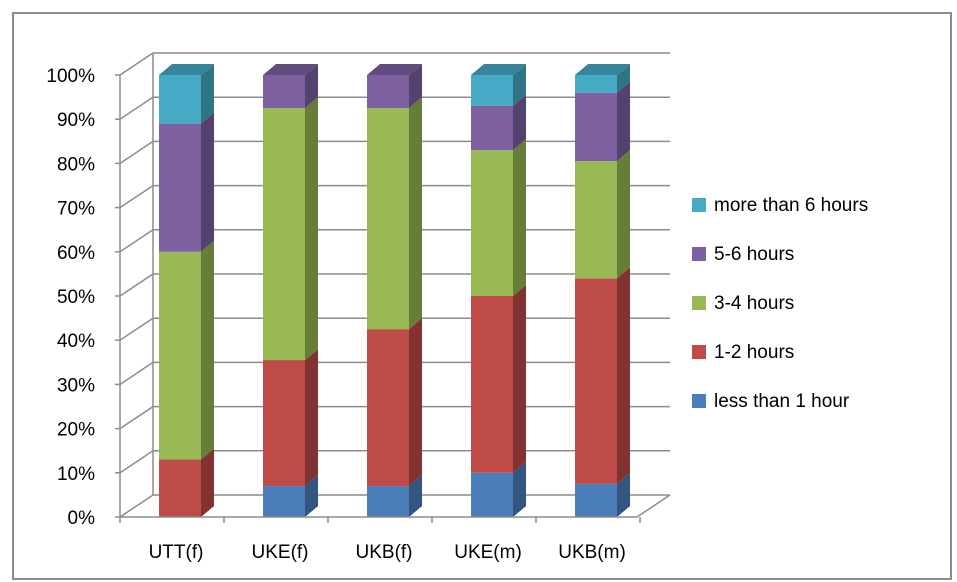  I want to click on legend-item: more than 6 hours, so click(780, 205).